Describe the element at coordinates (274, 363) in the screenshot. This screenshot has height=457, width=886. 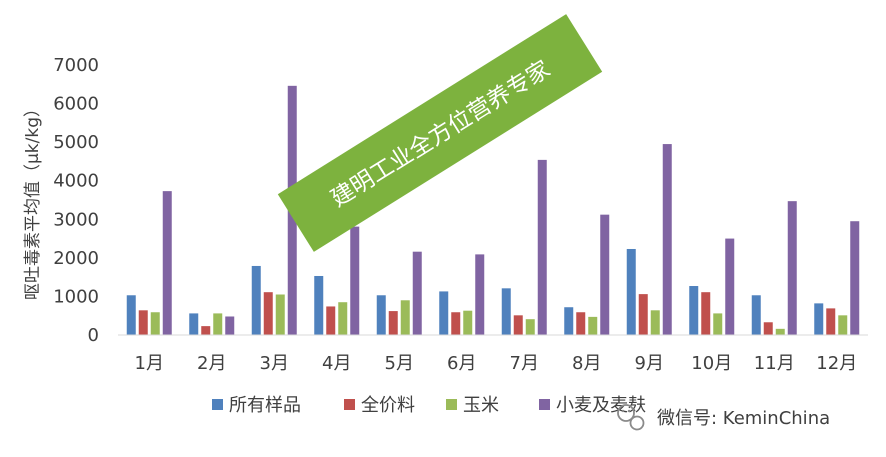
I see `x-tick-label: 3月` at that location.